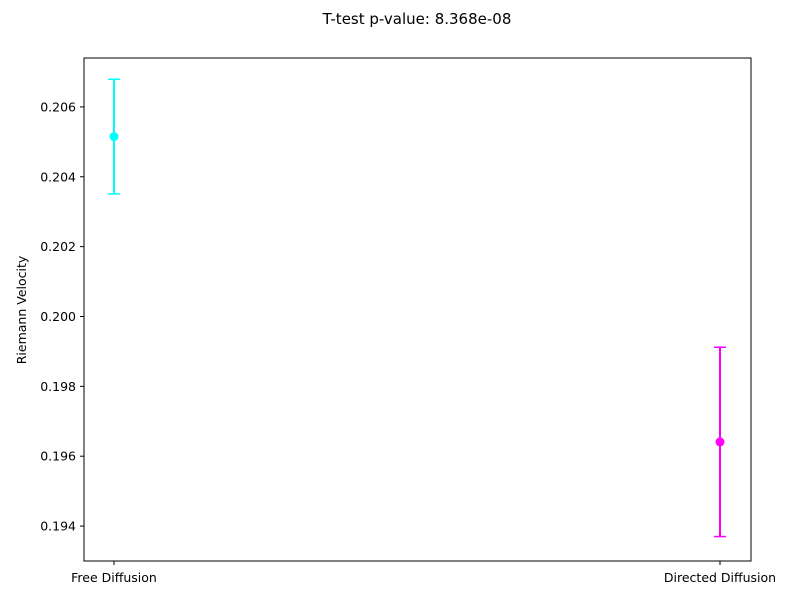  Describe the element at coordinates (58, 316) in the screenshot. I see `y-tick-label: 0.200` at that location.